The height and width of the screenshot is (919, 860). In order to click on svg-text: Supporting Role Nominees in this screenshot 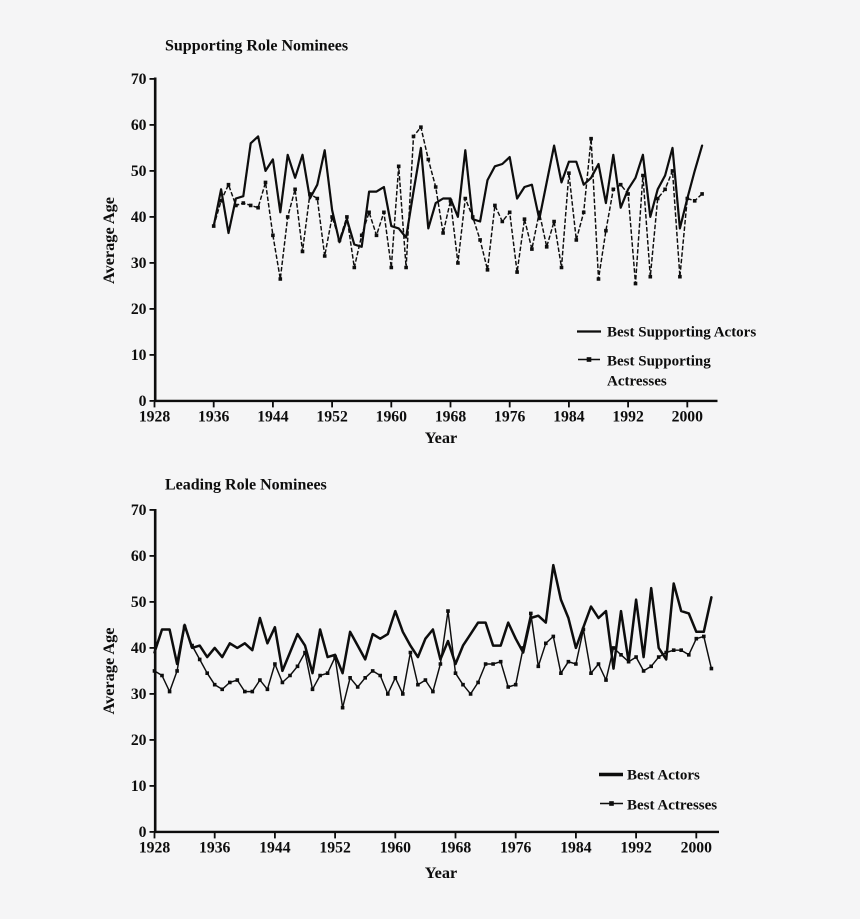, I will do `click(256, 46)`.